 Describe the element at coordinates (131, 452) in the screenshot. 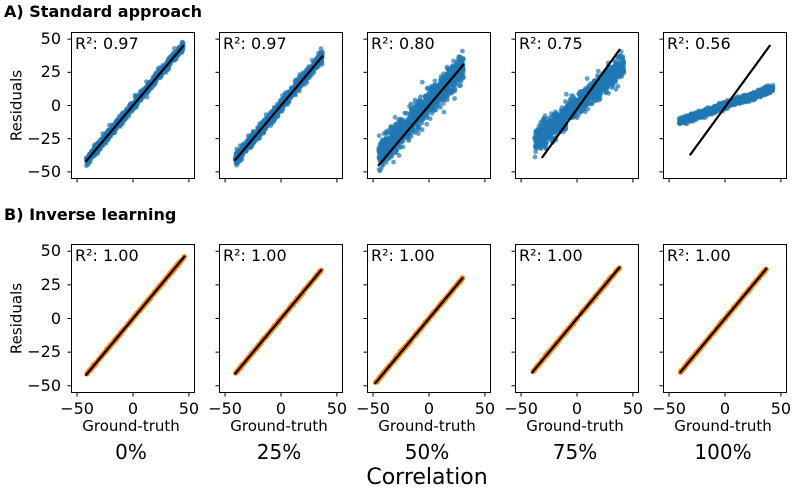

I see `column-percentage-label: 0%` at that location.